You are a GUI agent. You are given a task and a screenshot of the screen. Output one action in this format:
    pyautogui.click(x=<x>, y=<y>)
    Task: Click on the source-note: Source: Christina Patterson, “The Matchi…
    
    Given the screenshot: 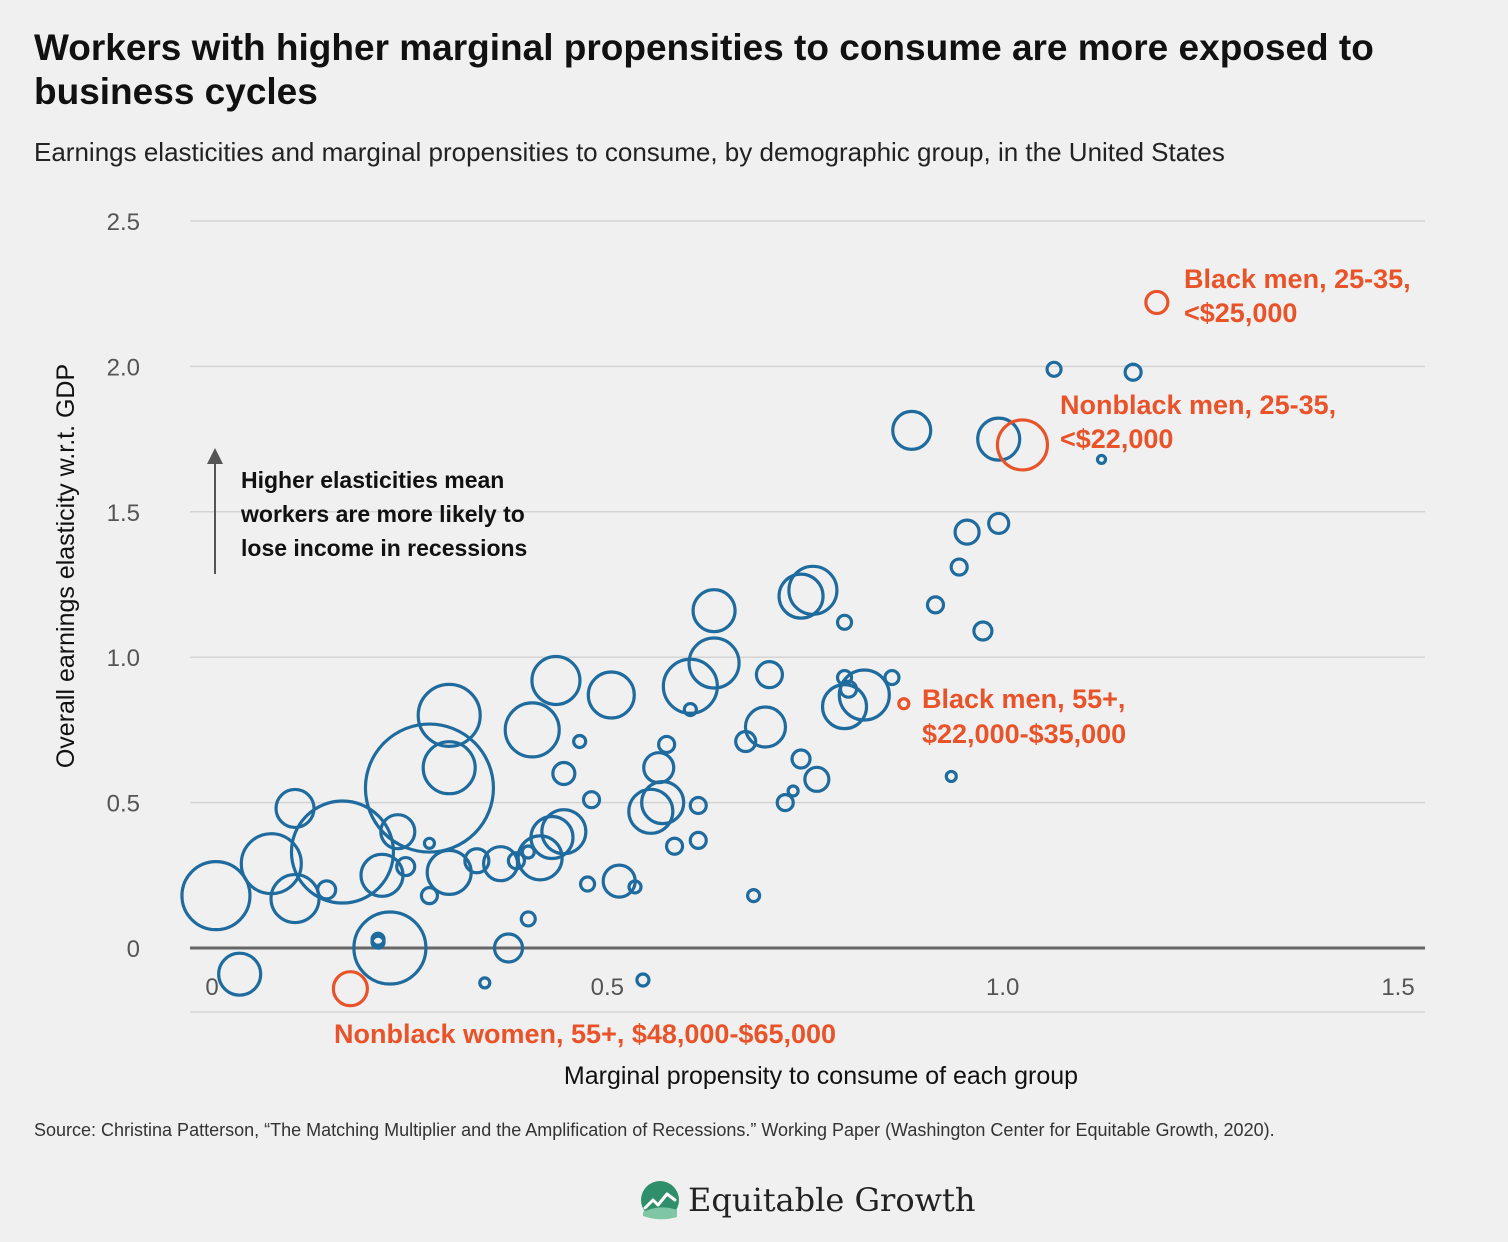 What is the action you would take?
    pyautogui.click(x=654, y=1130)
    